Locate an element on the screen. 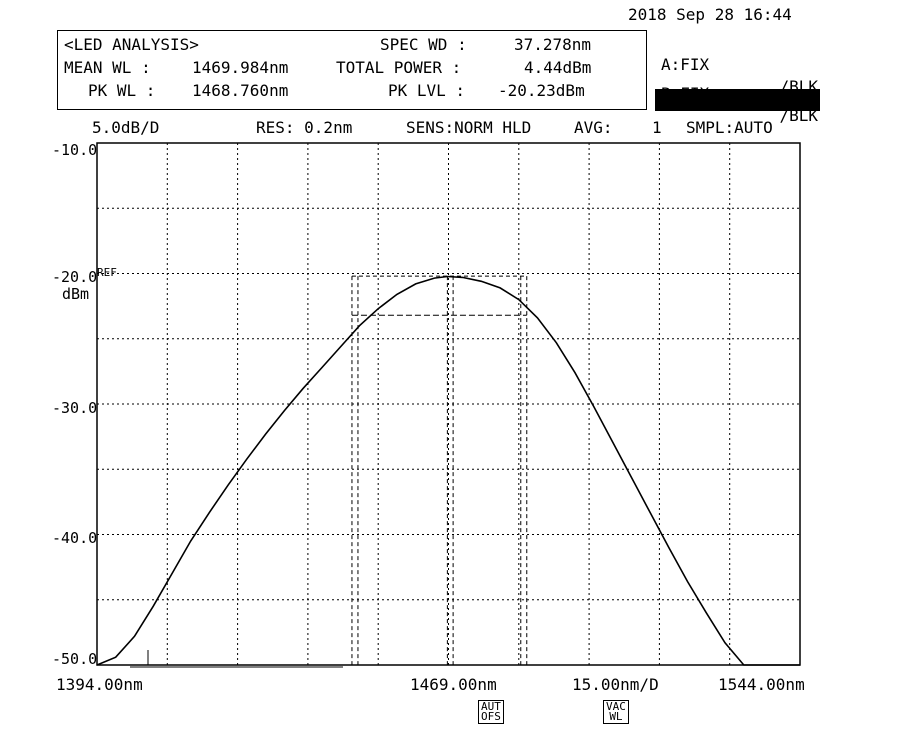 The width and height of the screenshot is (899, 730). auto-offset-line-2: OFS is located at coordinates (491, 716).